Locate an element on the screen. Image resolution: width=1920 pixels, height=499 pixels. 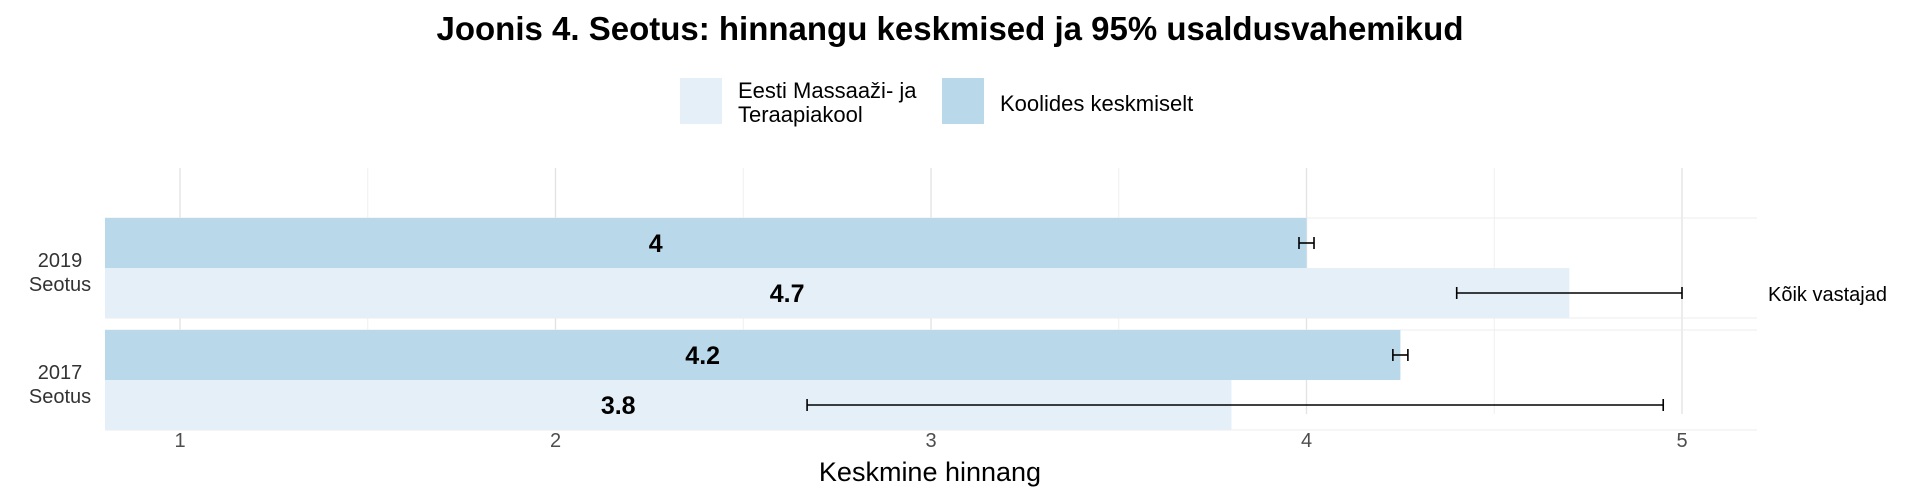
legend-label-school-line2: Teraapiakool is located at coordinates (800, 114).